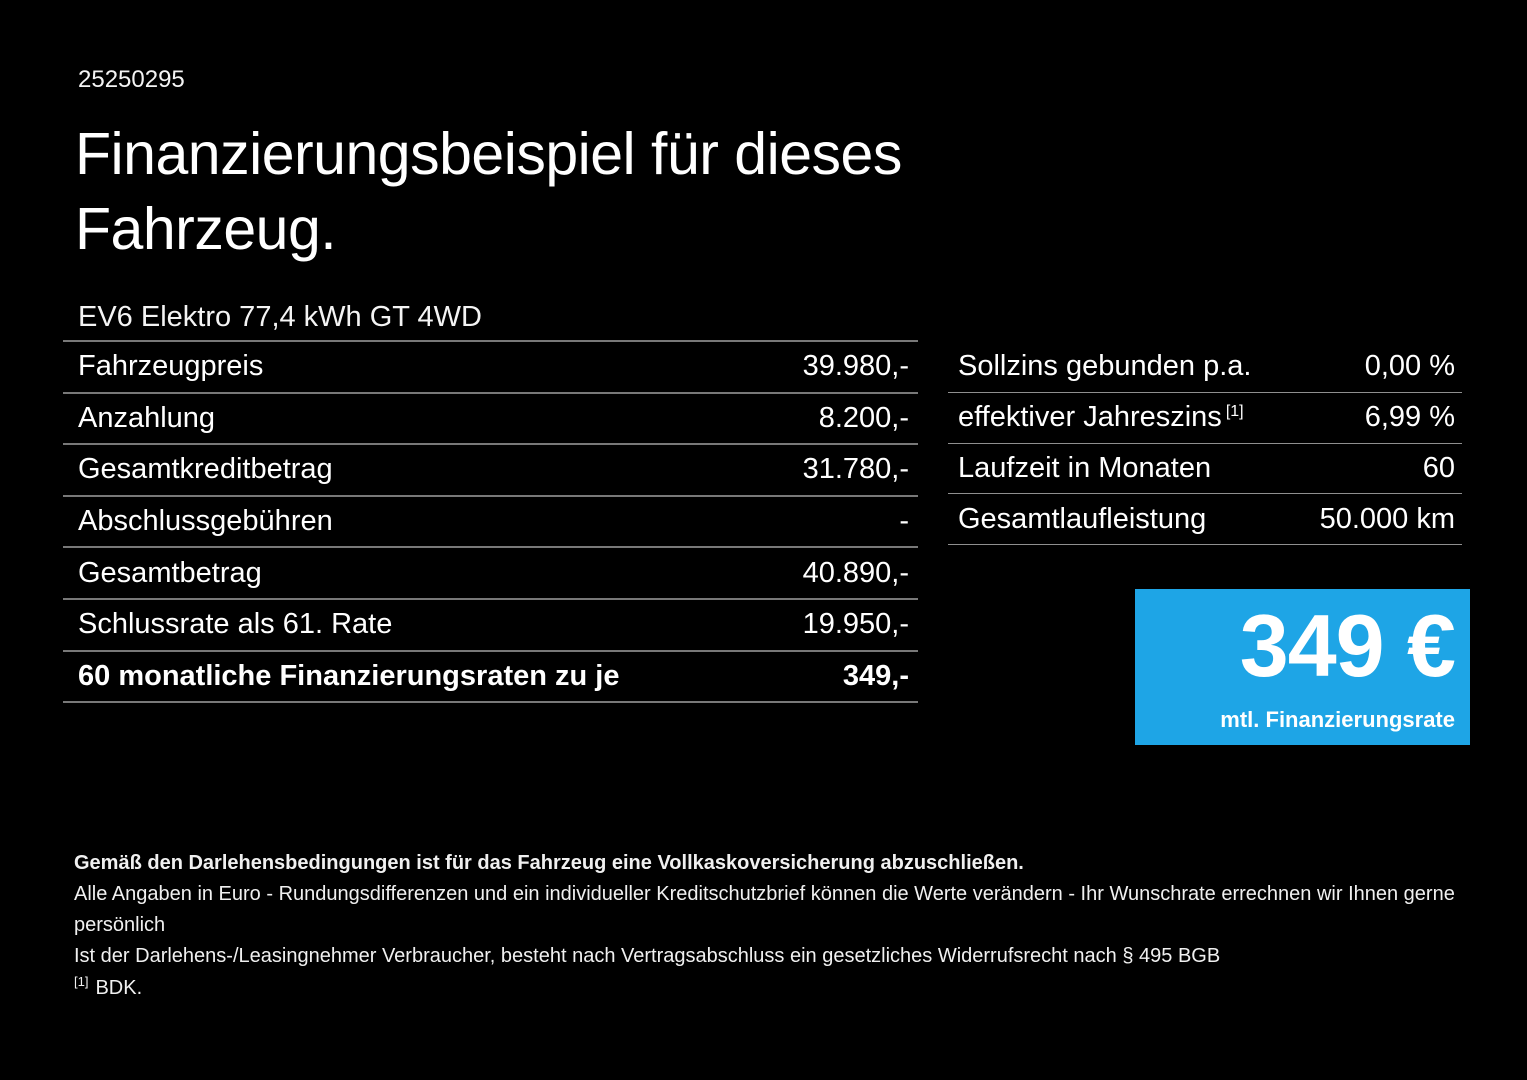 The height and width of the screenshot is (1080, 1527). I want to click on table-row: Gesamtbetrag 40.890,-, so click(490, 574).